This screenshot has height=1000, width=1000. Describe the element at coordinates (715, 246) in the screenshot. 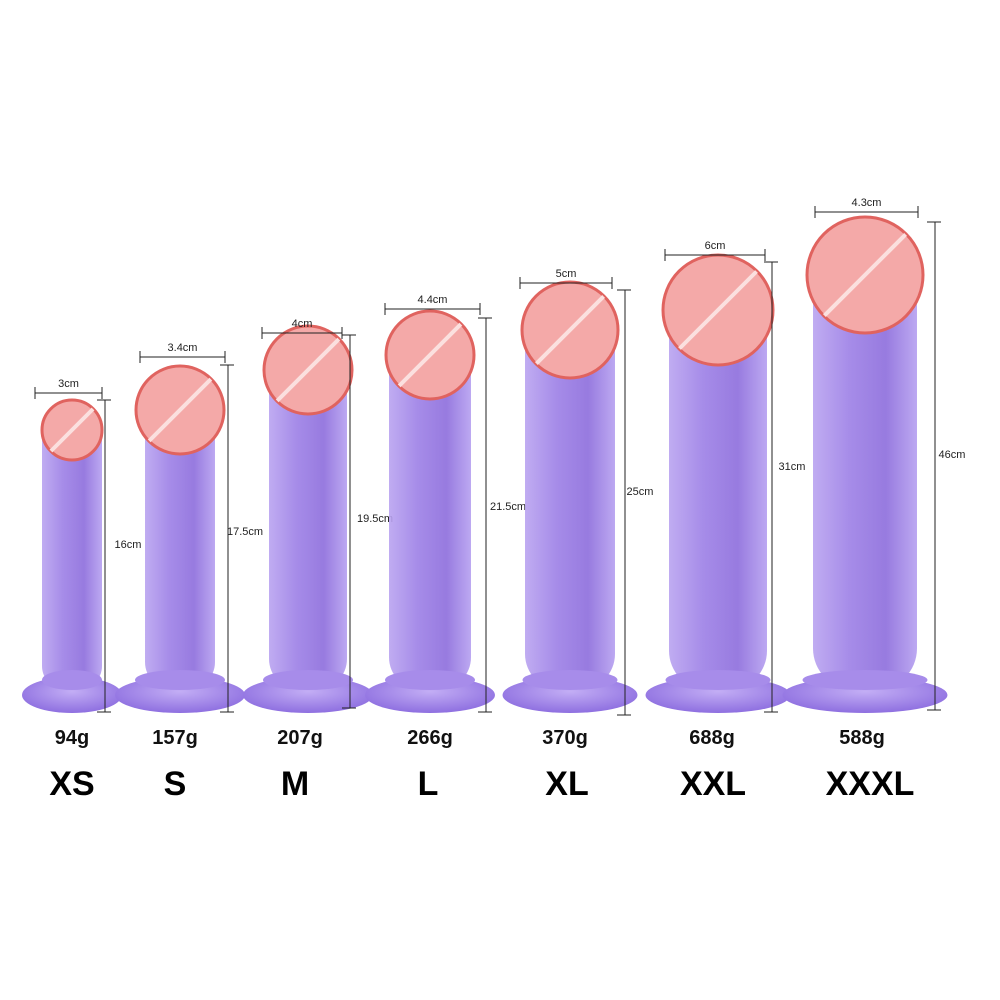

I see `width-label: 6cm` at that location.